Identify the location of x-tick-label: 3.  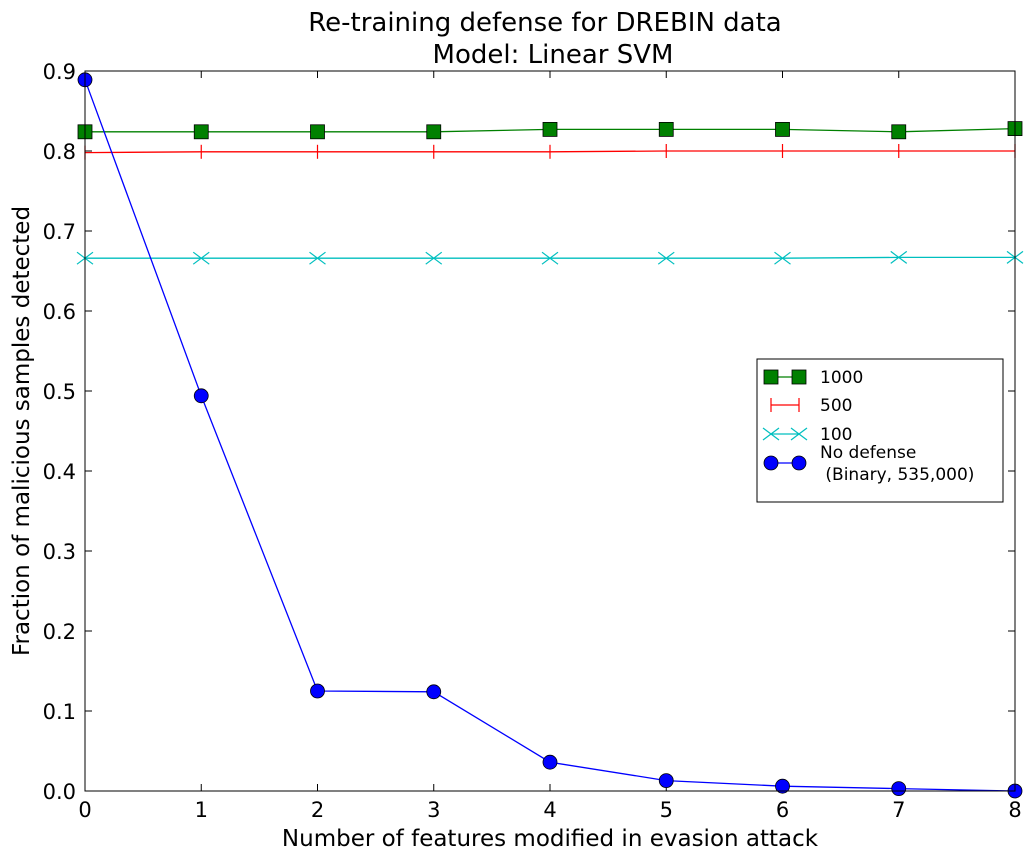
(433, 810).